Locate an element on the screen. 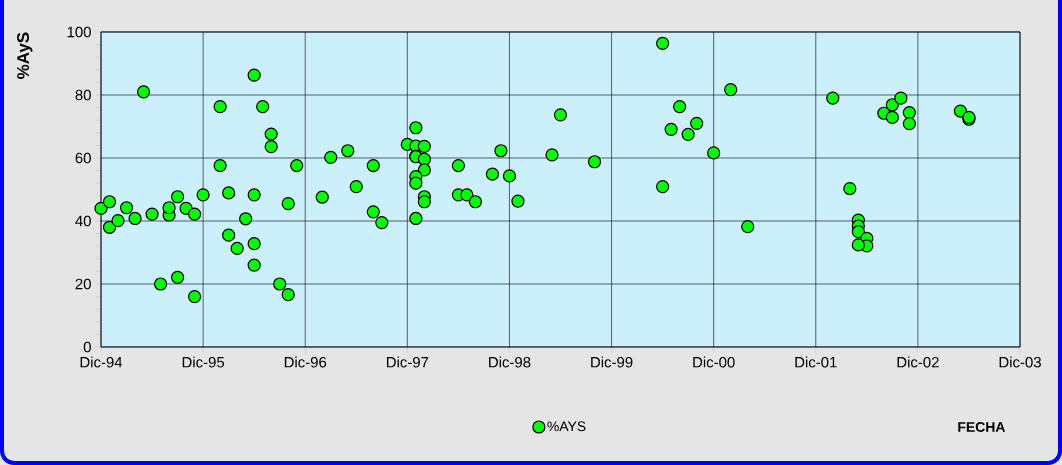 The image size is (1062, 465). x-tick-label: Dic-99 is located at coordinates (612, 362).